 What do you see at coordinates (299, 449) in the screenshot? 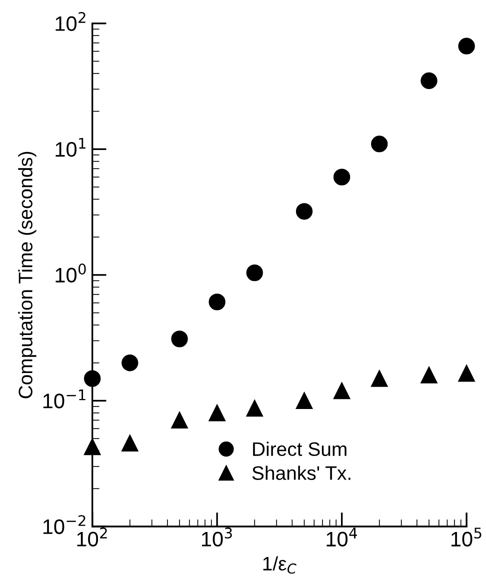
I see `legend-label: Direct Sum` at bounding box center [299, 449].